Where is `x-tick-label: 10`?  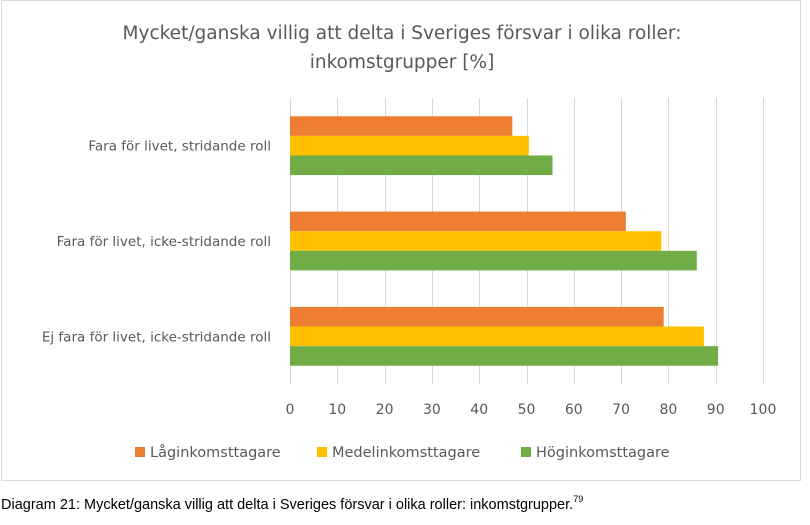
x-tick-label: 10 is located at coordinates (337, 410).